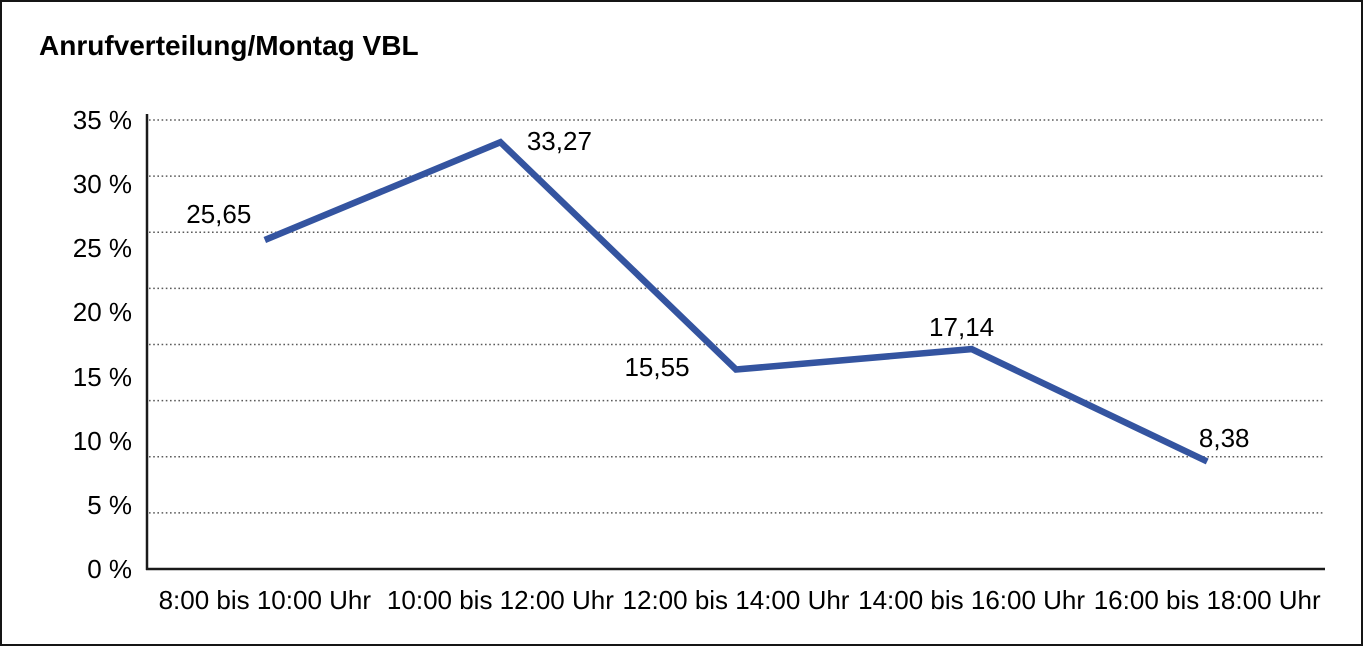  What do you see at coordinates (102, 248) in the screenshot?
I see `y-axis-tick-label: 25 %` at bounding box center [102, 248].